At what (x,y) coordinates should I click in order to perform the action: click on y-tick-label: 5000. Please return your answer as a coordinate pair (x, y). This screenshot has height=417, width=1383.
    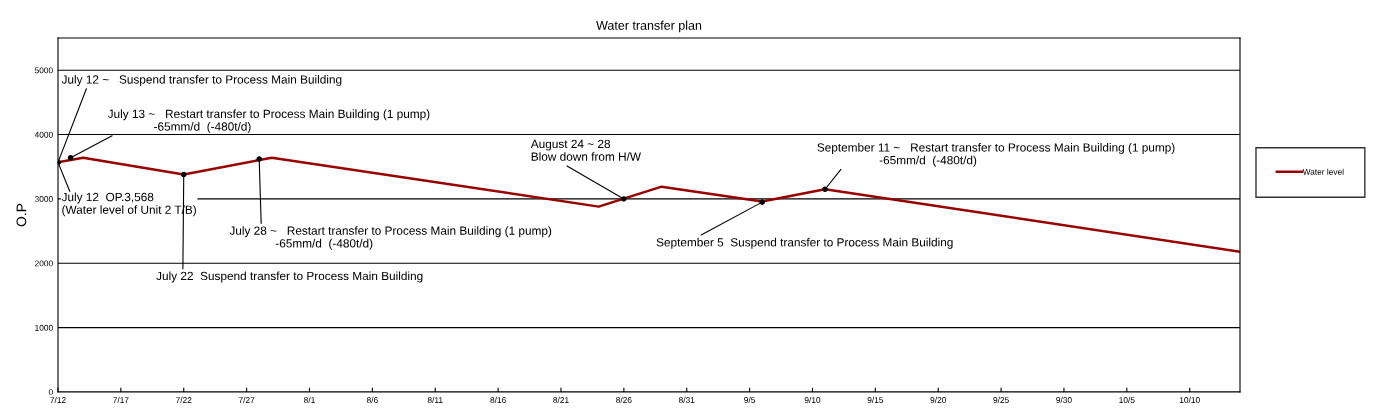
    Looking at the image, I should click on (43, 70).